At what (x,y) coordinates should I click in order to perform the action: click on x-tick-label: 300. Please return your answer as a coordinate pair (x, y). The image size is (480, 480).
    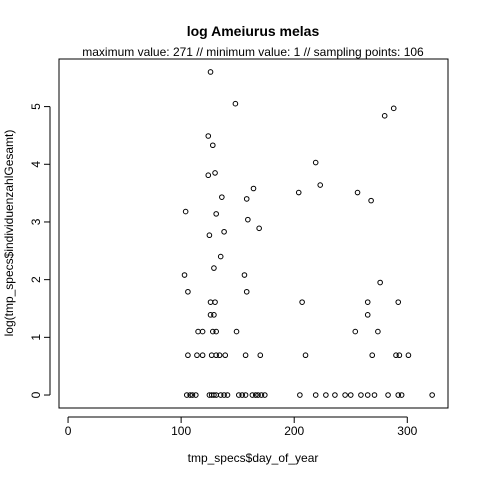
    Looking at the image, I should click on (407, 431).